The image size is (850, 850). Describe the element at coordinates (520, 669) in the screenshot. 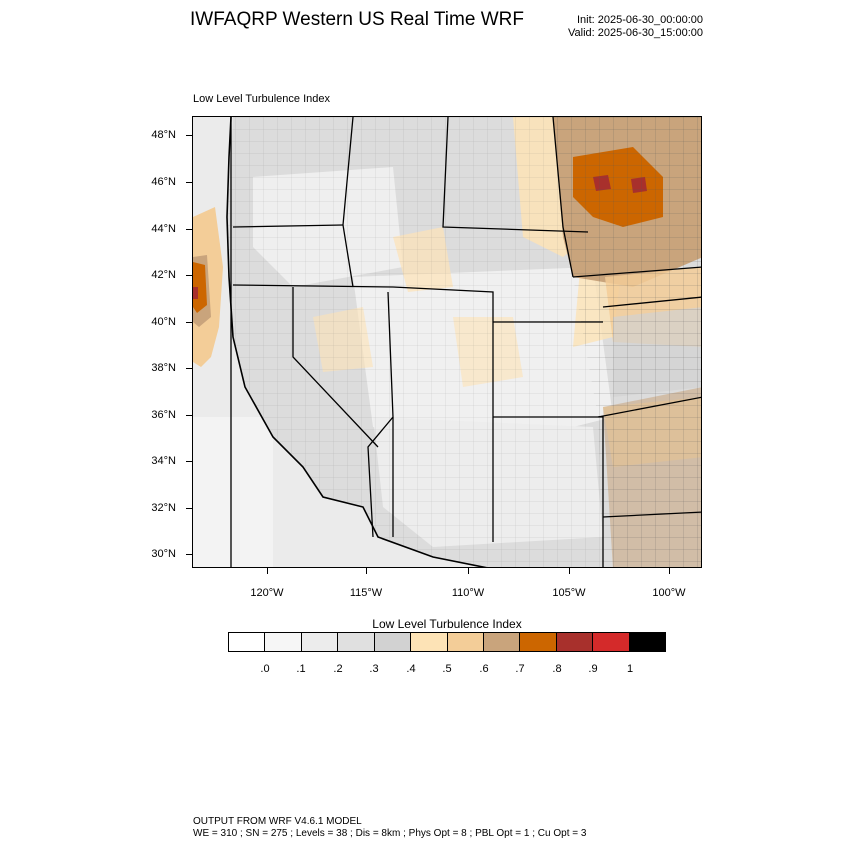

I see `colorbar-label: .7` at that location.